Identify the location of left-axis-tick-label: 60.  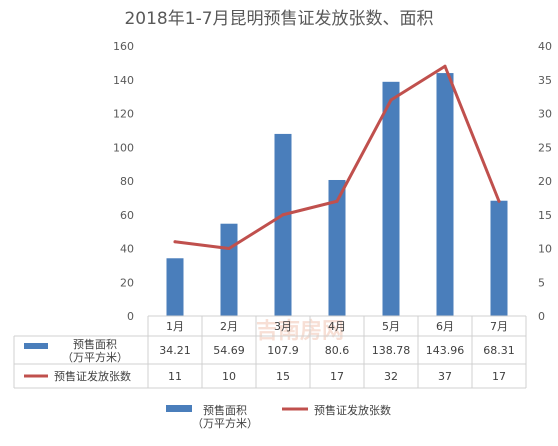
(127, 215).